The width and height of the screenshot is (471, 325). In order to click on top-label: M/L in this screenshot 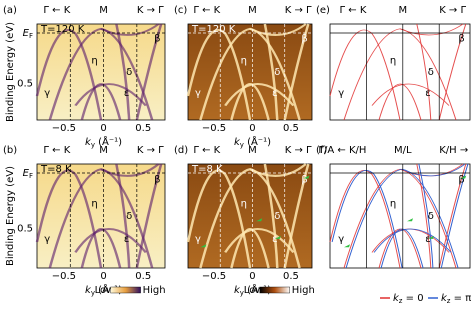, I will do `click(403, 150)`.